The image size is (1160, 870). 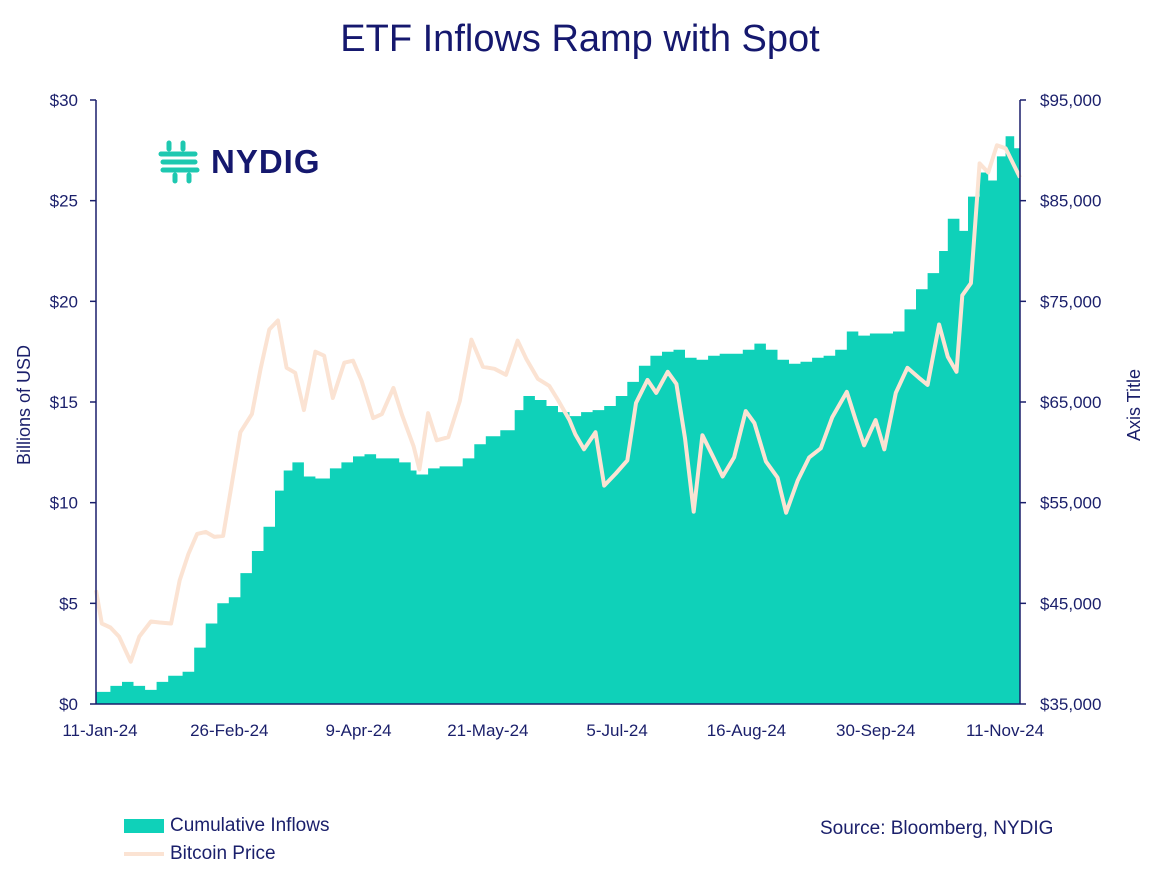 I want to click on legend-label-inflows: Cumulative Inflows, so click(x=250, y=825).